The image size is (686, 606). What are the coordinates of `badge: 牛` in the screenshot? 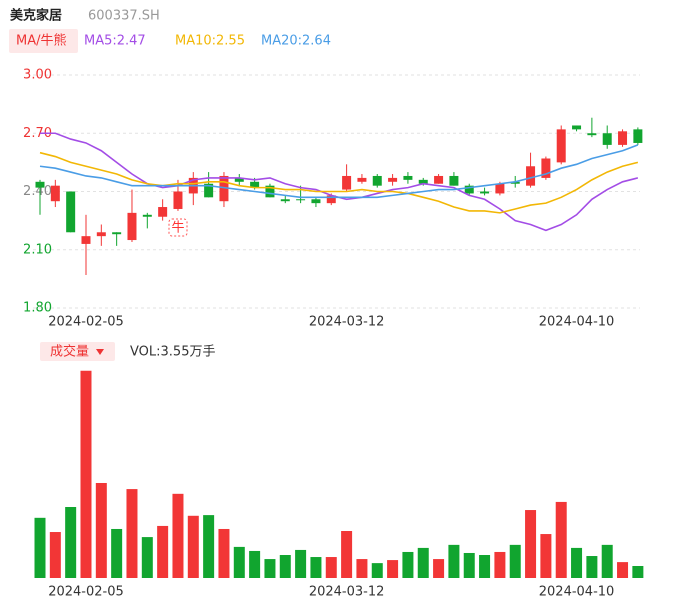 It's located at (177, 228).